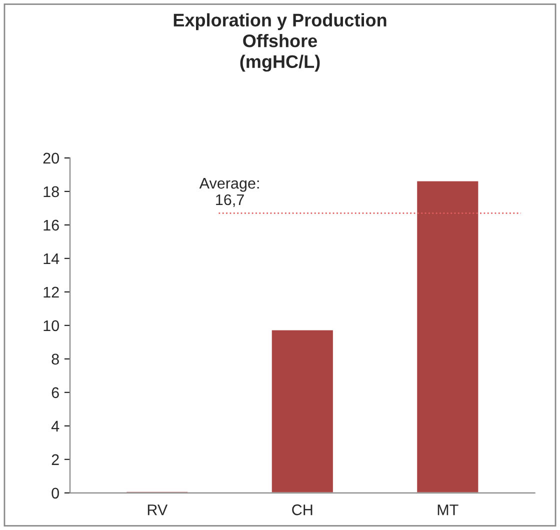 The width and height of the screenshot is (560, 530). Describe the element at coordinates (302, 510) in the screenshot. I see `x-tick-label: CH` at that location.